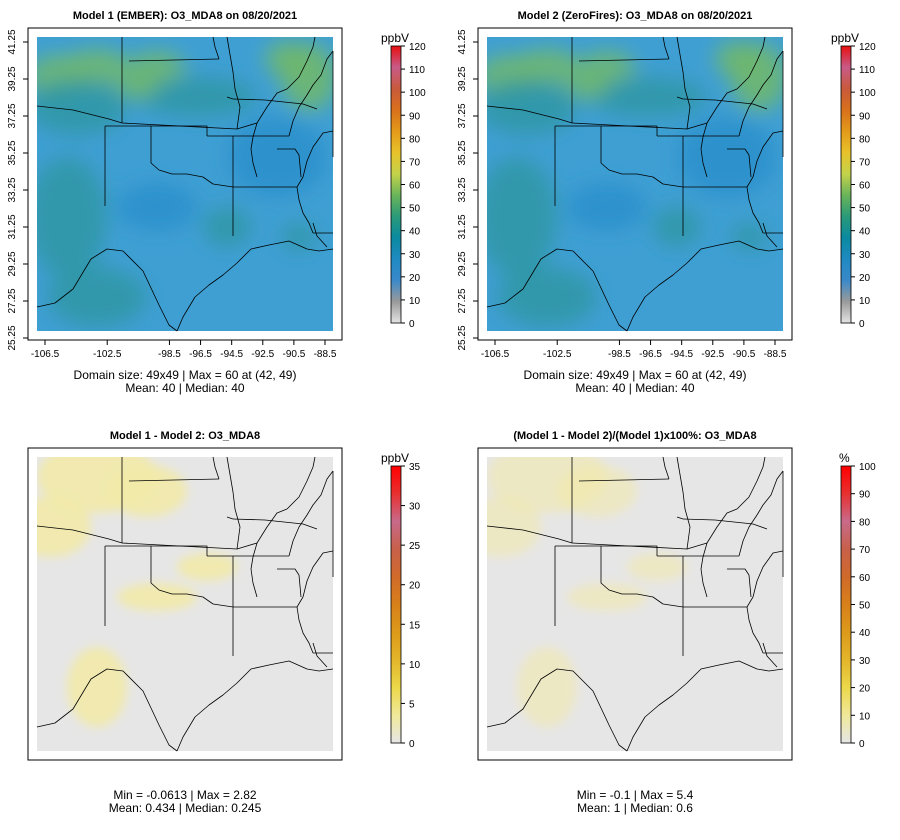 The width and height of the screenshot is (900, 840). Describe the element at coordinates (185, 436) in the screenshot. I see `panel3-title: Model 1 - Model 2: O3_MDA8` at that location.